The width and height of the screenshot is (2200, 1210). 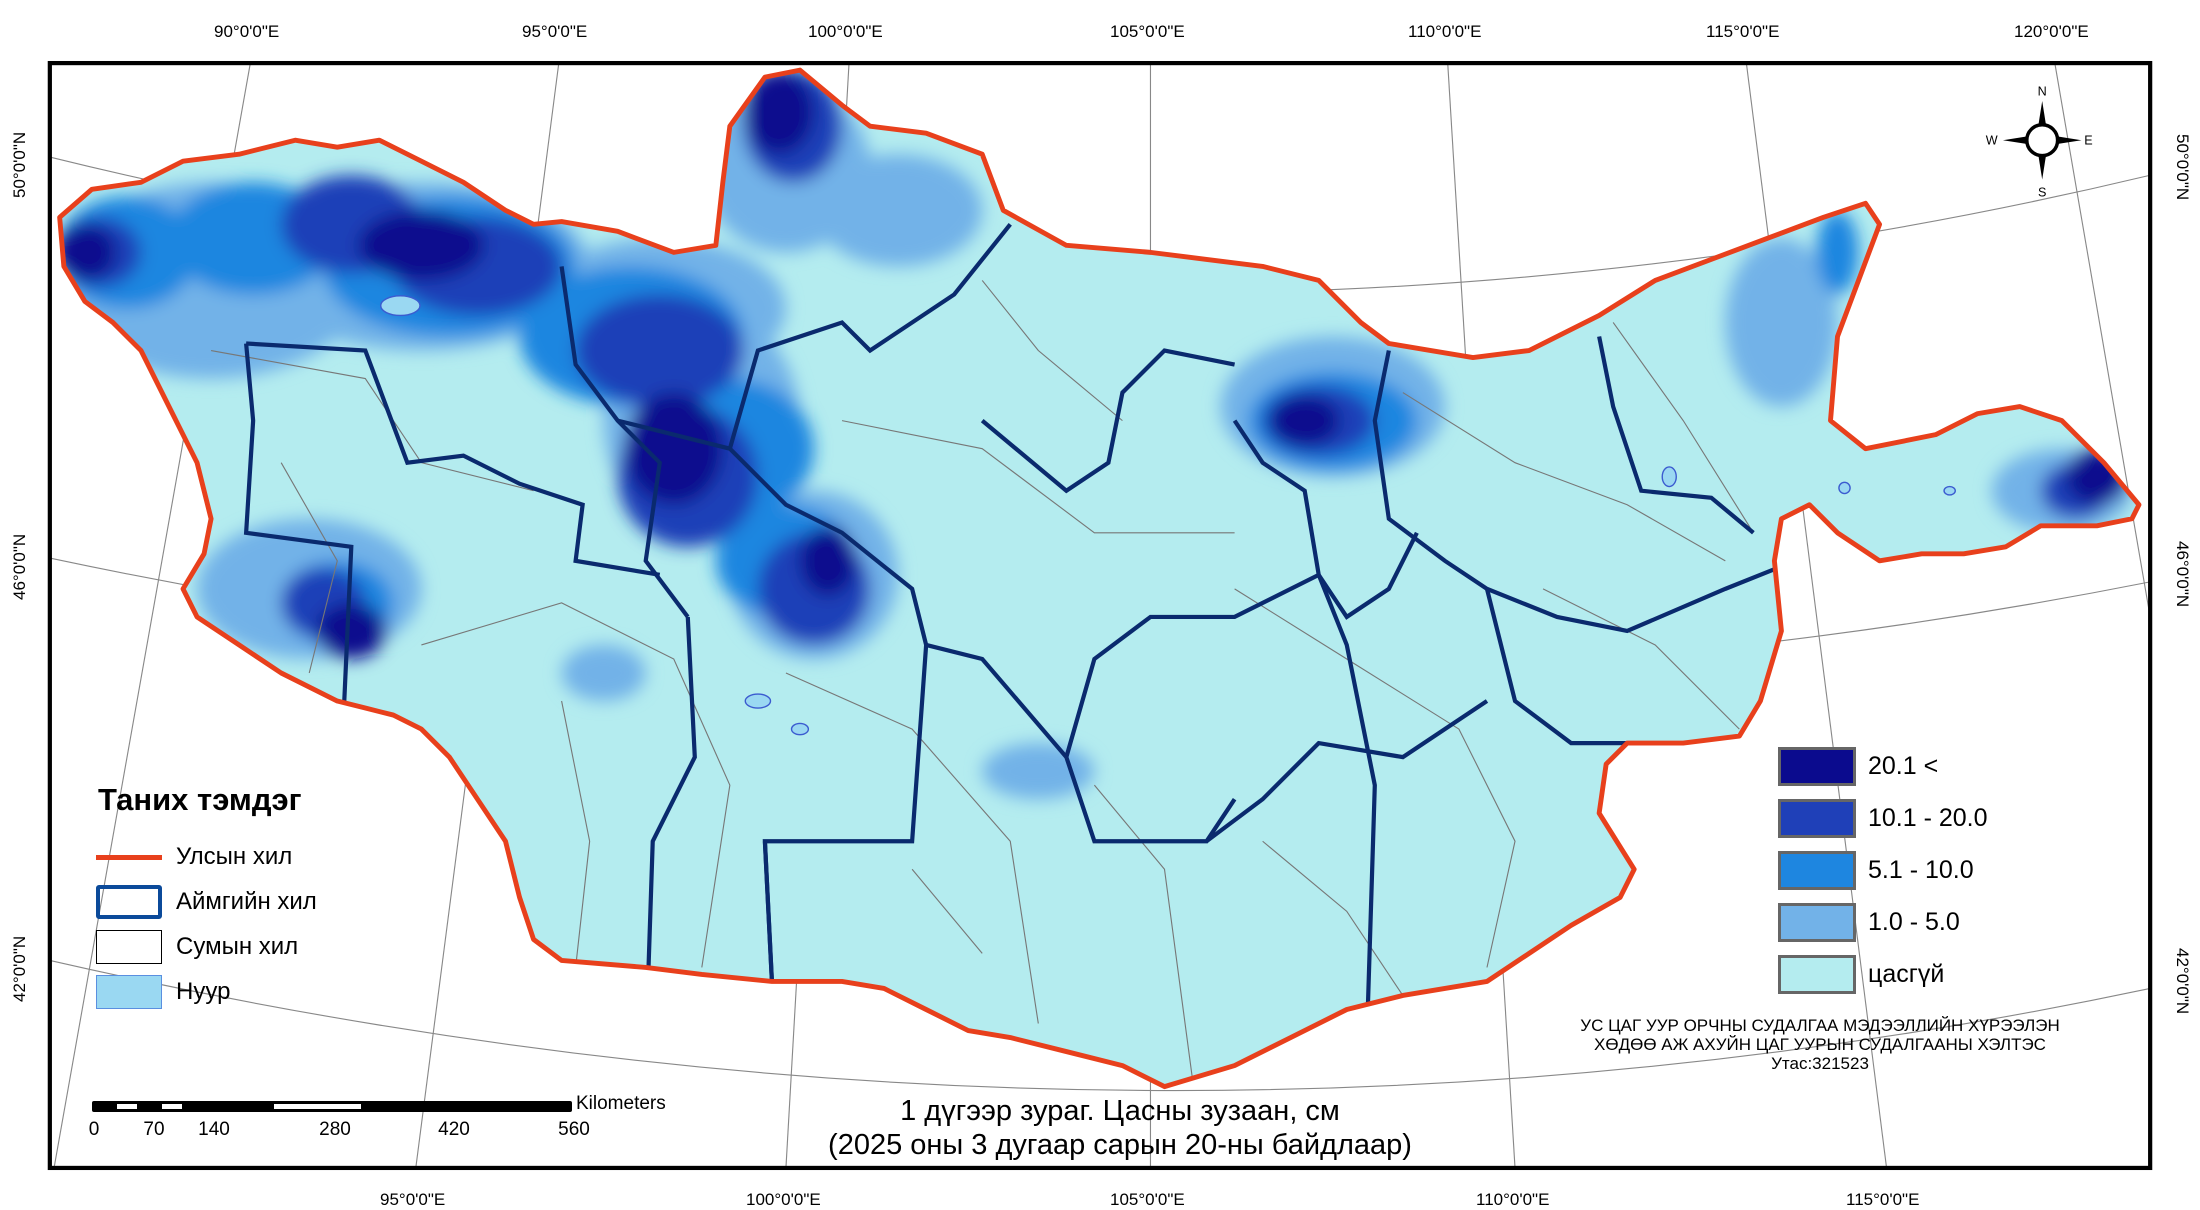 What do you see at coordinates (1928, 818) in the screenshot?
I see `class-label: 10.1 - 20.0` at bounding box center [1928, 818].